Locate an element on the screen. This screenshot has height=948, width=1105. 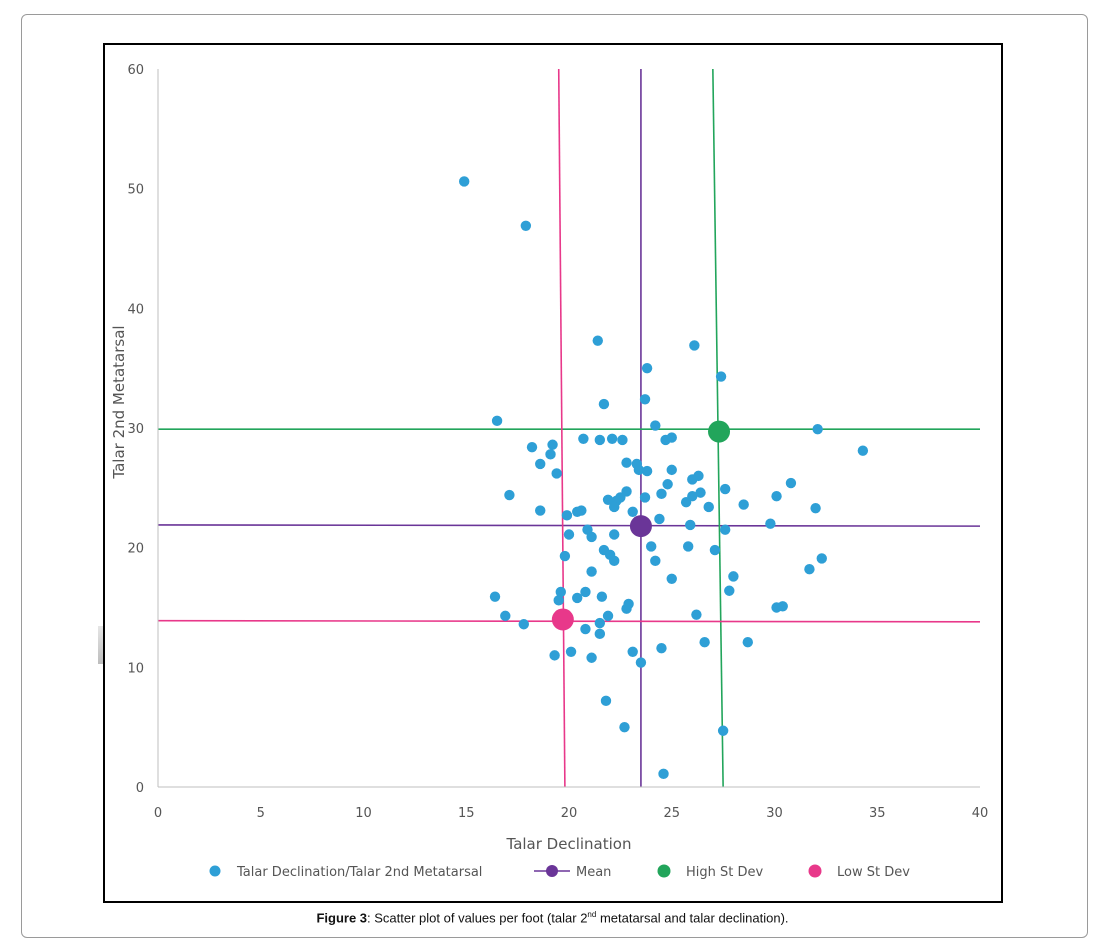
x-tick-label: 15 is located at coordinates (466, 813).